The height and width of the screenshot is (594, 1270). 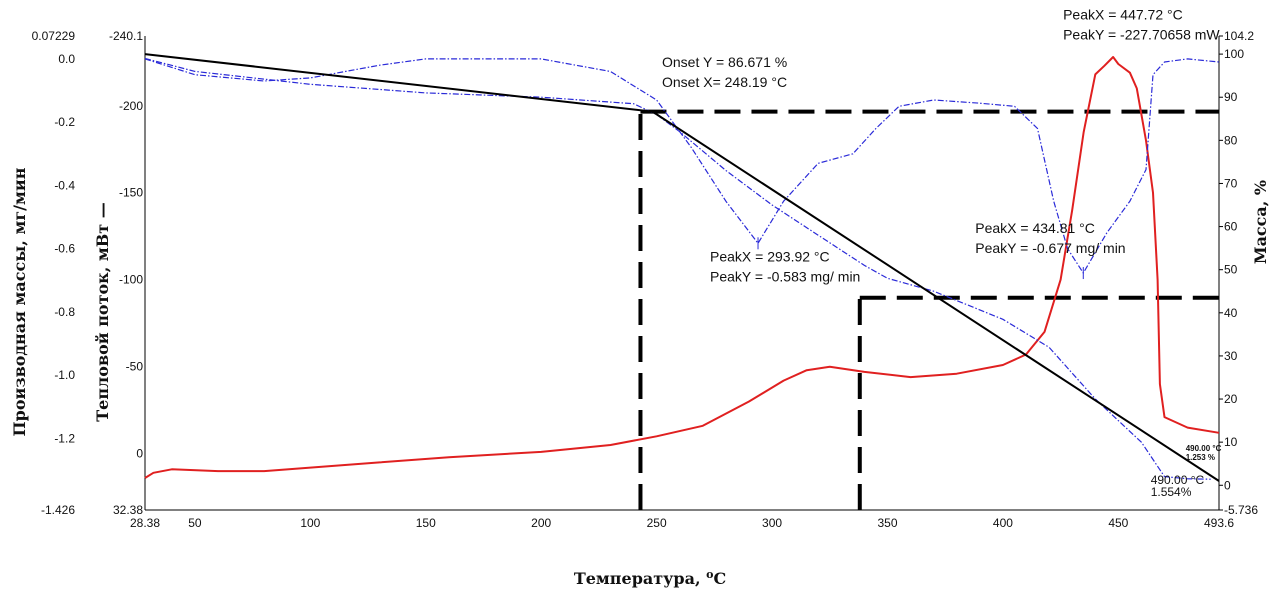 I want to click on heat-flow-tick-label: -240.1, so click(x=126, y=36).